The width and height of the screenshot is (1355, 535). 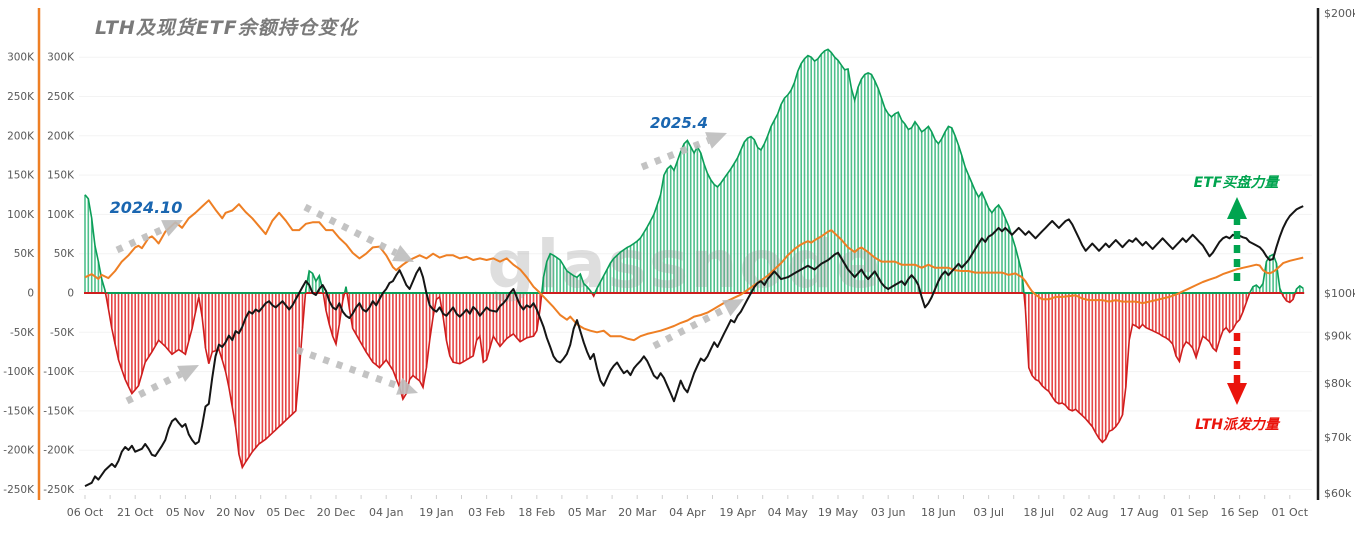 I want to click on svg-text: 03 Feb, so click(x=486, y=512).